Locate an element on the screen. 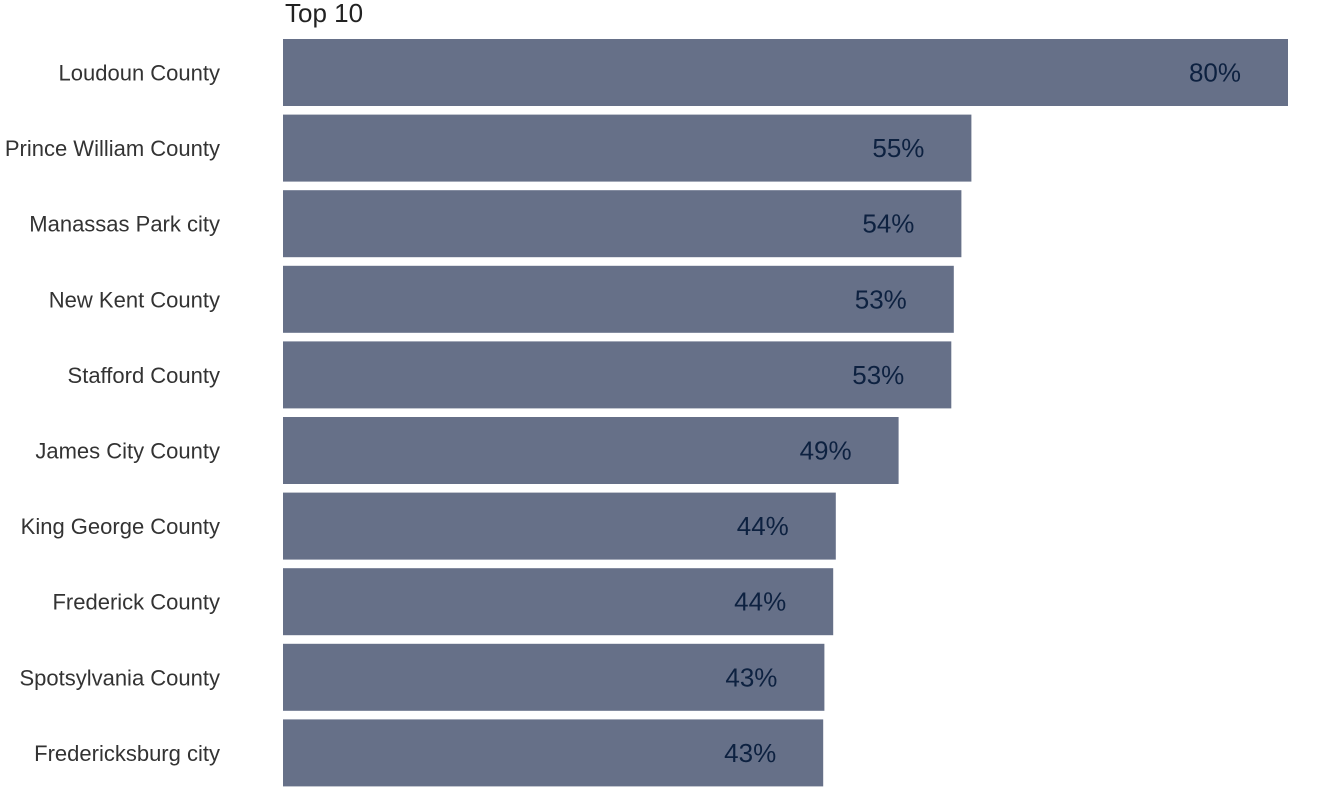  category-label: Spotsylvania County is located at coordinates (119, 677).